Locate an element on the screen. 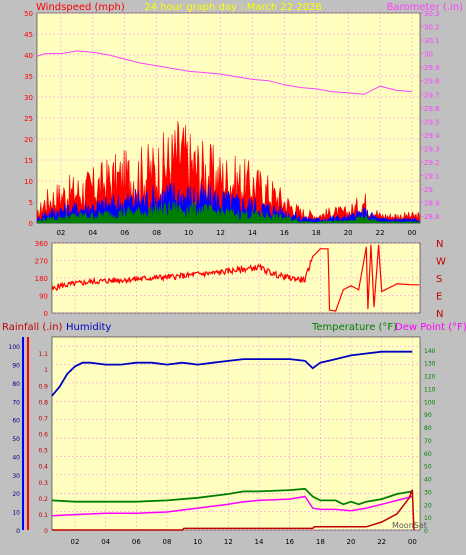 The height and width of the screenshot is (555, 466). temperature-y-tick: 20 is located at coordinates (428, 505).